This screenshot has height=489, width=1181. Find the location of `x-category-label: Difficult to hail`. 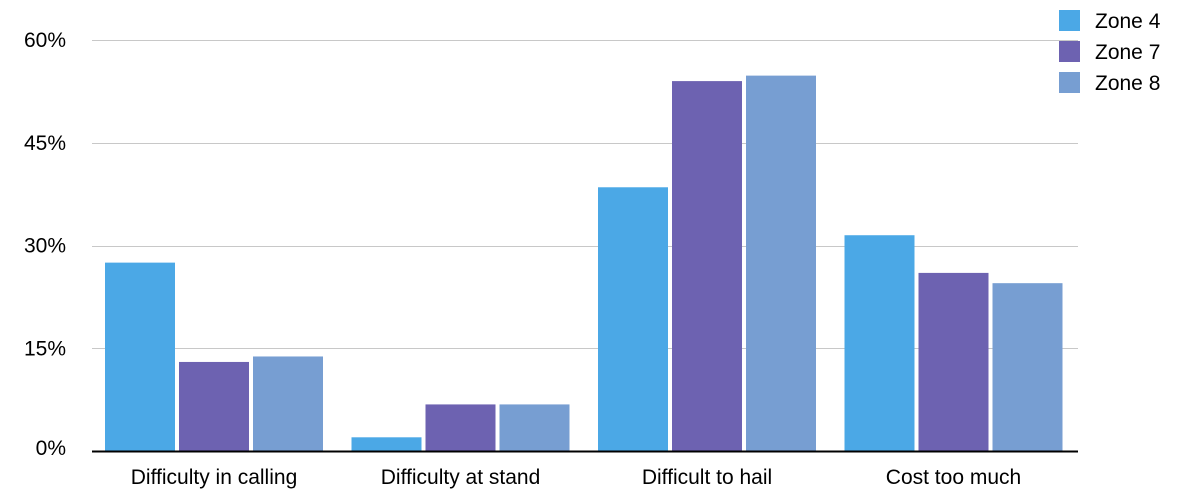

x-category-label: Difficult to hail is located at coordinates (707, 477).